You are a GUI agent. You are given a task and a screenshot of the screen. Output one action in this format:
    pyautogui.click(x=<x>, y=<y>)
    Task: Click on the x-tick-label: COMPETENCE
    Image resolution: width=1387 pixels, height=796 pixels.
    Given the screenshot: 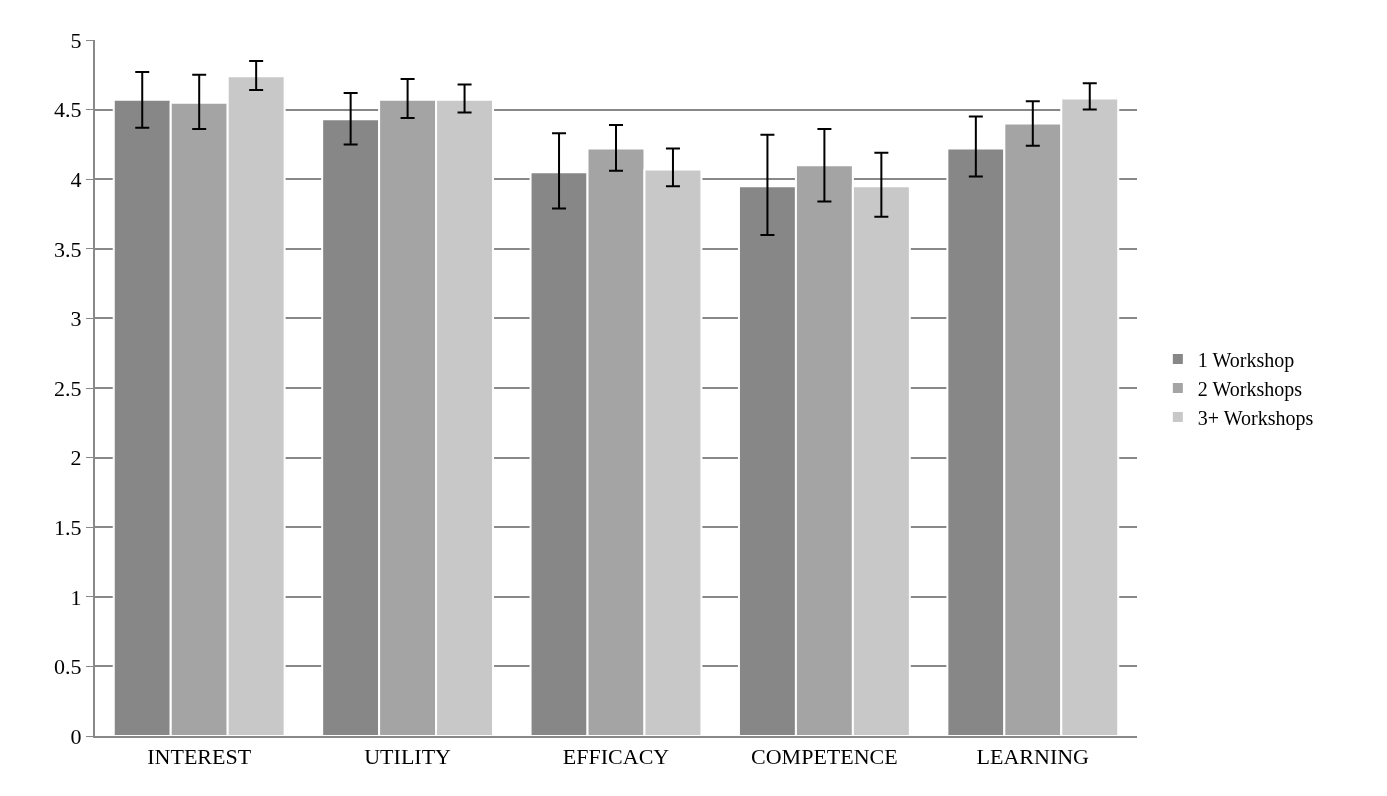 What is the action you would take?
    pyautogui.click(x=824, y=757)
    